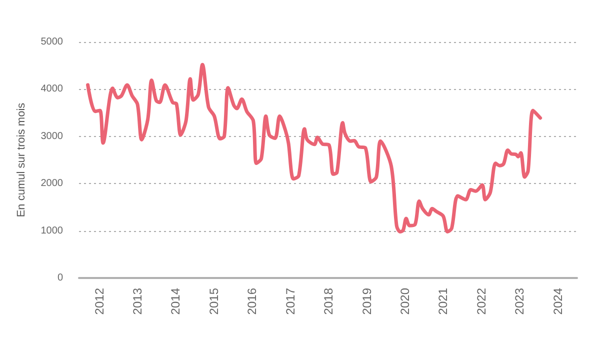 This screenshot has height=349, width=601. I want to click on x-tick-label: 2017, so click(290, 301).